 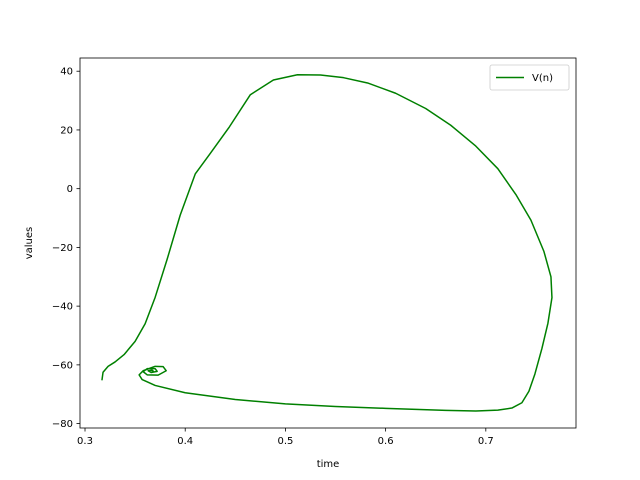 What do you see at coordinates (66, 130) in the screenshot?
I see `y-tick-label: 20` at bounding box center [66, 130].